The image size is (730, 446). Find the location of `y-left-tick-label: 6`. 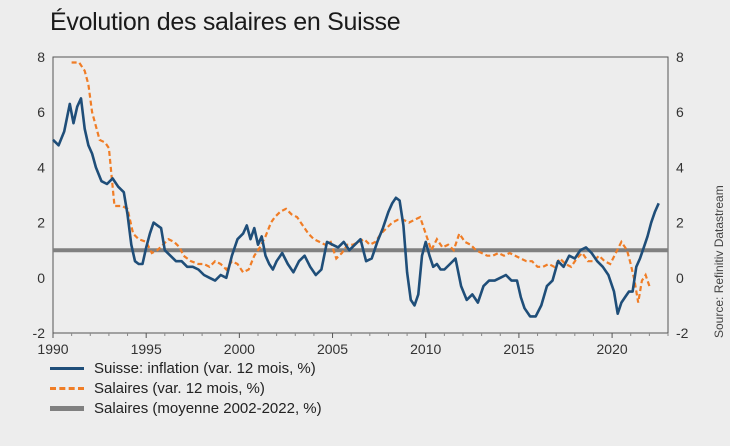

y-left-tick-label: 6 is located at coordinates (41, 112).